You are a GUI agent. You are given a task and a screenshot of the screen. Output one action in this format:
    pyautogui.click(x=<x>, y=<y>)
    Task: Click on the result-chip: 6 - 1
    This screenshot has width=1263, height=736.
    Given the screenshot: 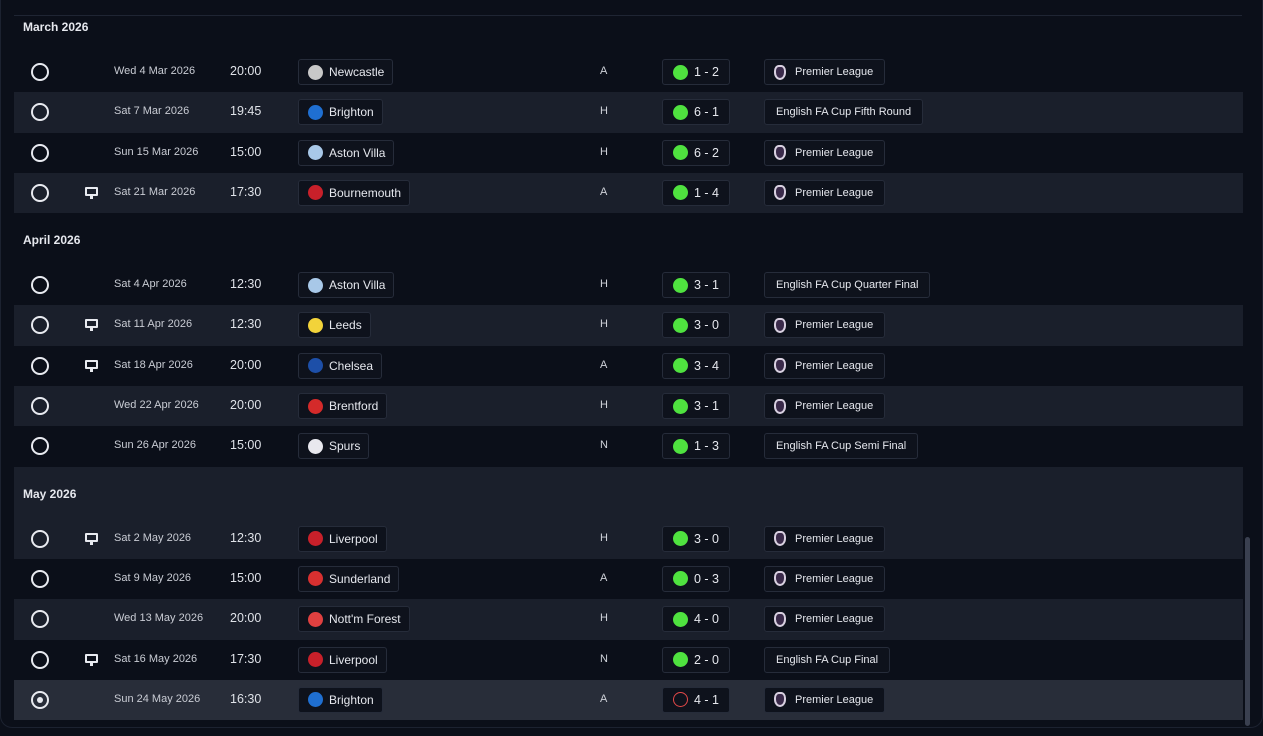 What is the action you would take?
    pyautogui.click(x=696, y=112)
    